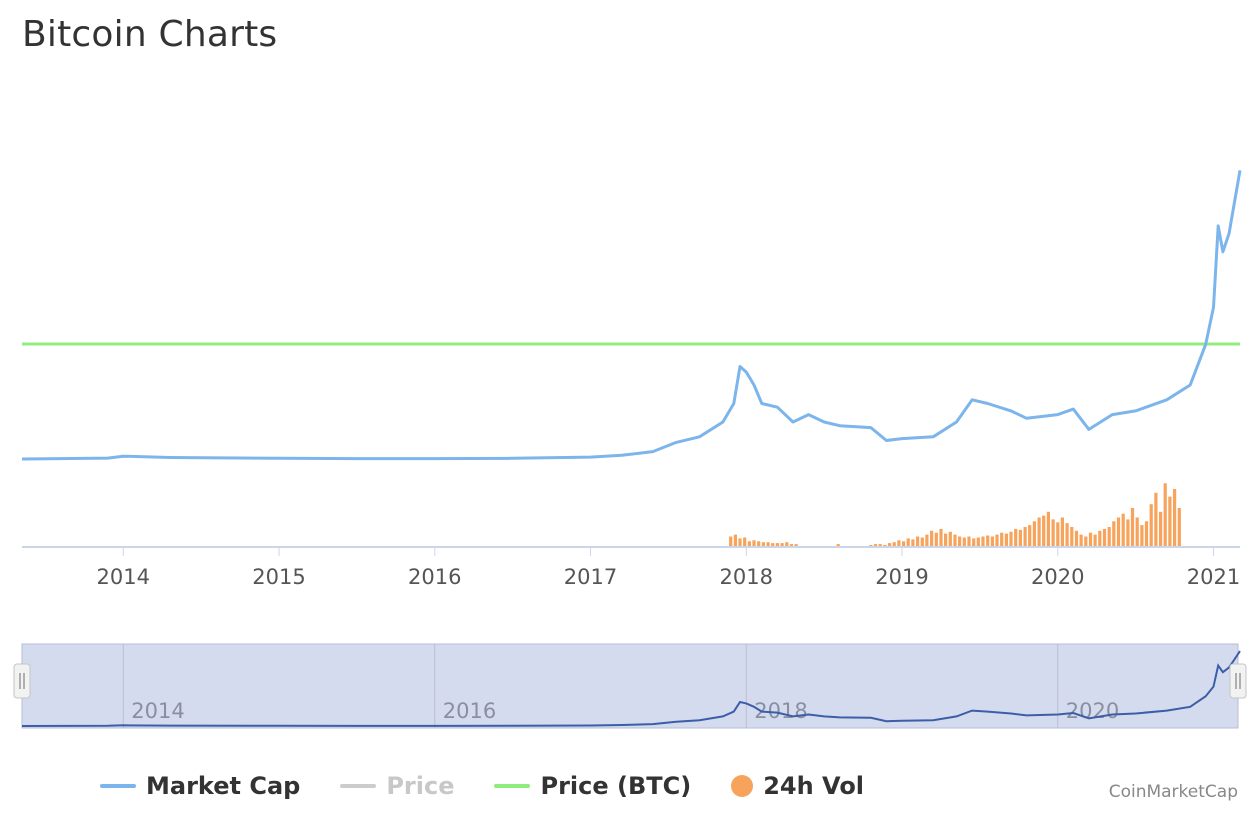  I want to click on navigator-tick-label: 2016, so click(469, 711).